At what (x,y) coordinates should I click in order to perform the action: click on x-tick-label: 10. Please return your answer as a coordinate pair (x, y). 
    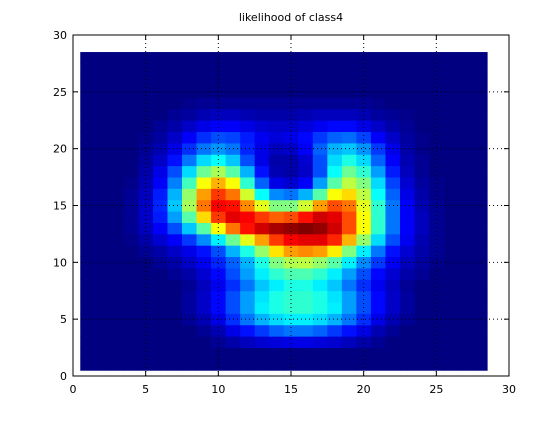
    Looking at the image, I should click on (218, 389).